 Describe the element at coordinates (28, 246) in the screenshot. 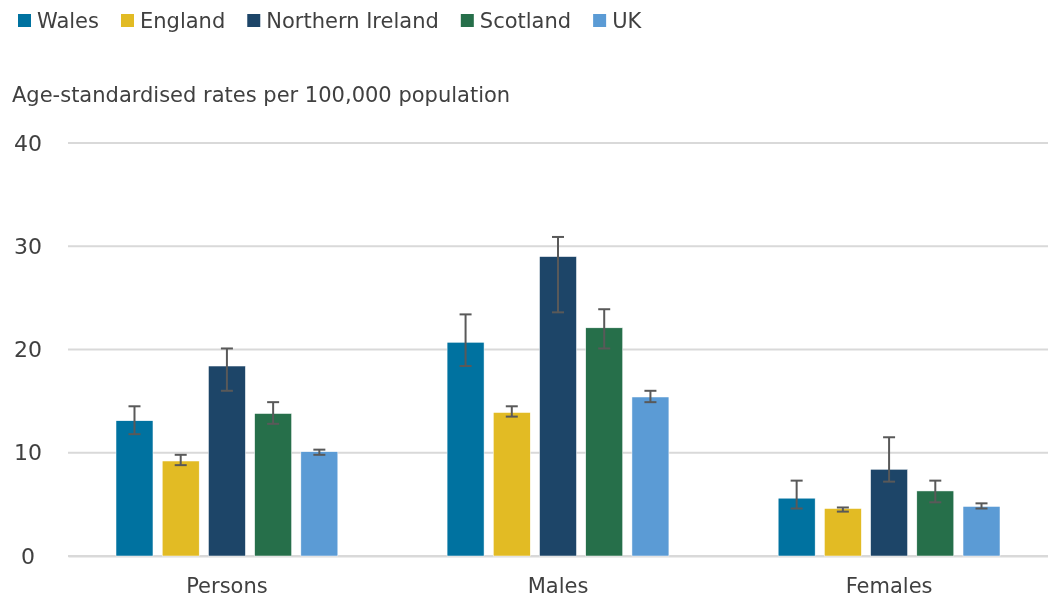

I see `y-tick-label: 30` at that location.